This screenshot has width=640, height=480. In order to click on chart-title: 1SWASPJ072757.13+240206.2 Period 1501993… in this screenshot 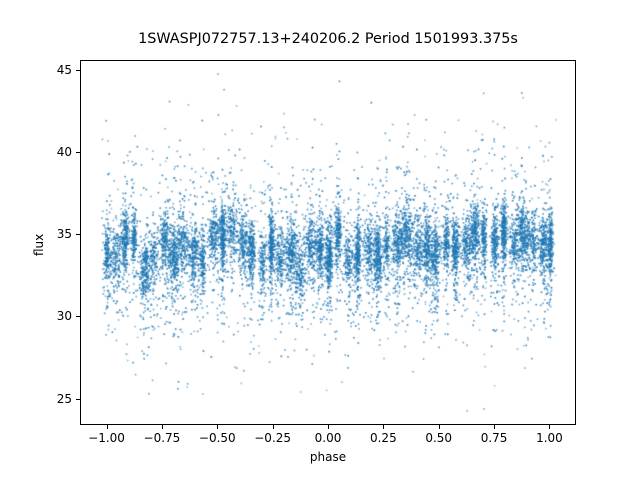, I will do `click(328, 39)`.